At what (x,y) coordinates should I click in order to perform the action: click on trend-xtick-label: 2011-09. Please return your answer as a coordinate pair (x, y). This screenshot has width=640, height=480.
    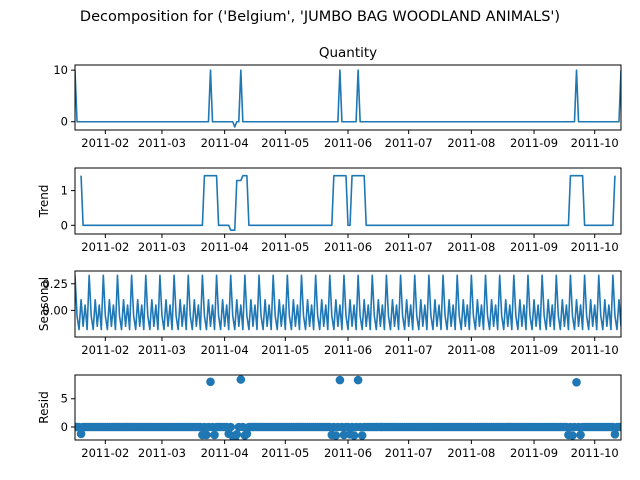
    Looking at the image, I should click on (534, 247).